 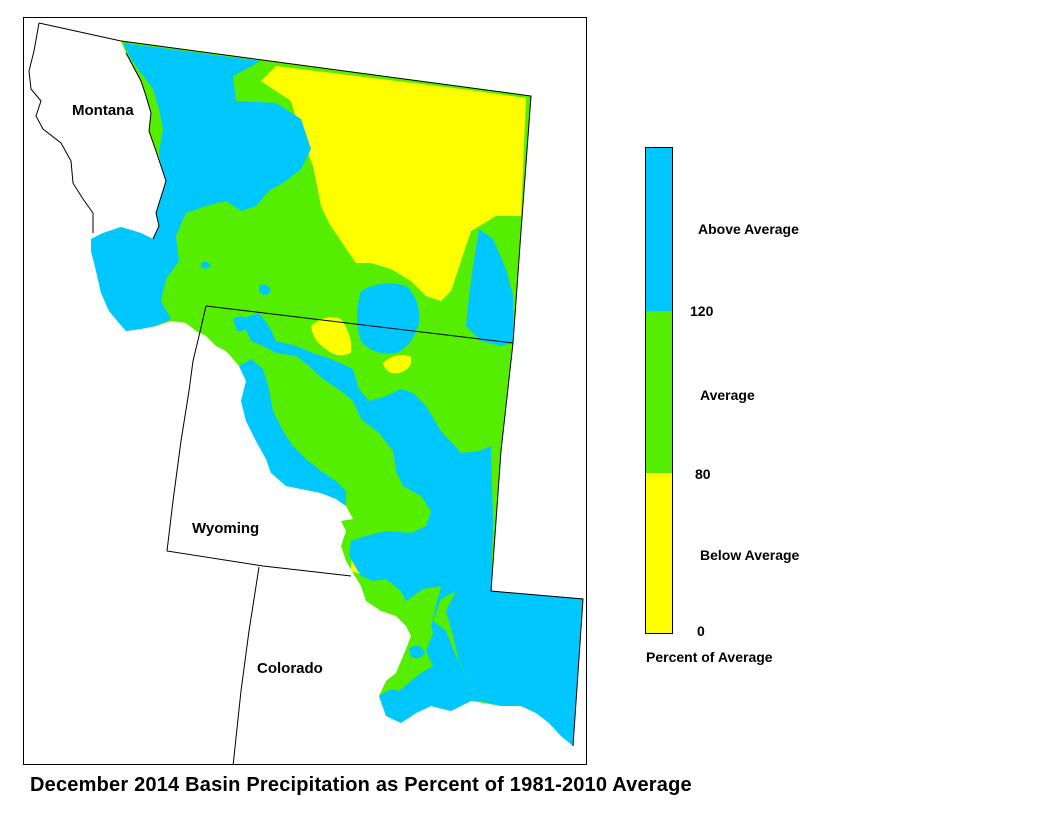 I want to click on region-above-small2, so click(x=241, y=324).